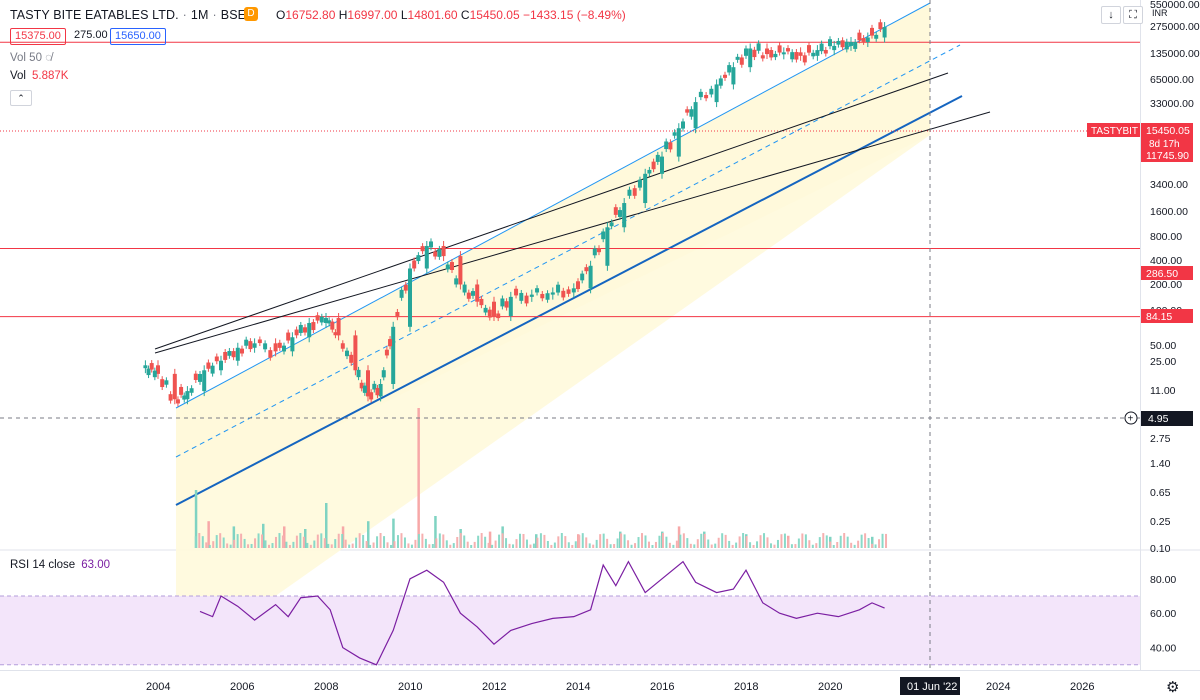 This screenshot has width=1200, height=700. Describe the element at coordinates (1163, 362) in the screenshot. I see `price-axis-label: 25.00` at that location.